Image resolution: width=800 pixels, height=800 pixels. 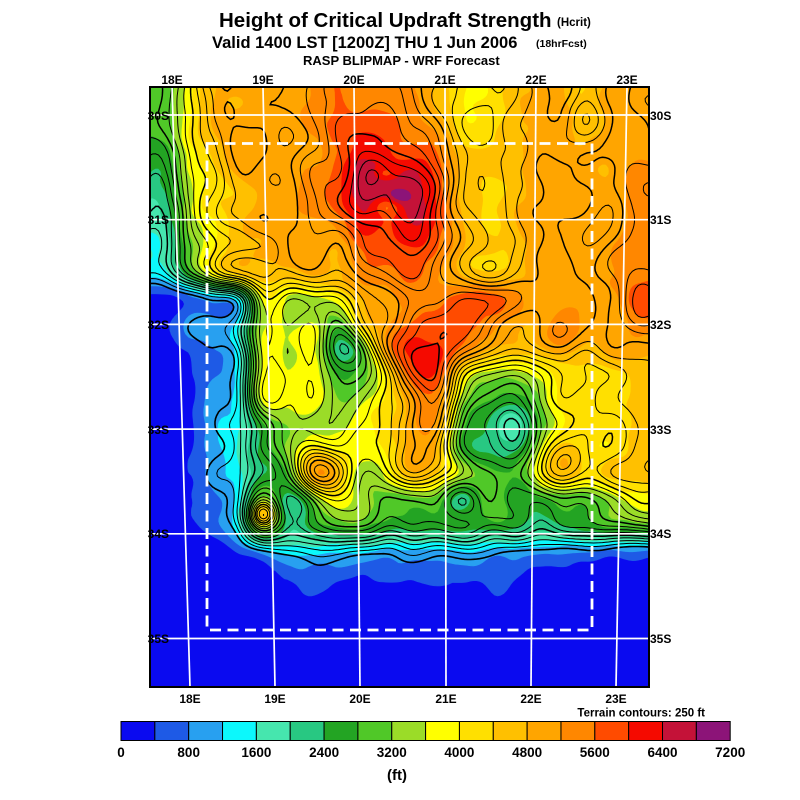 I want to click on svg-text: 5600, so click(x=595, y=752).